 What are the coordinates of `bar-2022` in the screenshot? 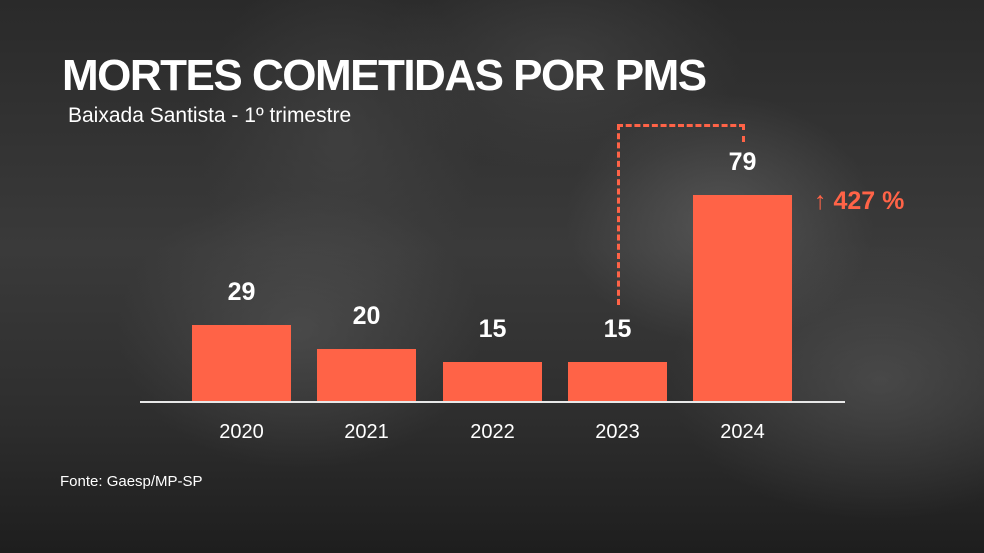 It's located at (492, 381).